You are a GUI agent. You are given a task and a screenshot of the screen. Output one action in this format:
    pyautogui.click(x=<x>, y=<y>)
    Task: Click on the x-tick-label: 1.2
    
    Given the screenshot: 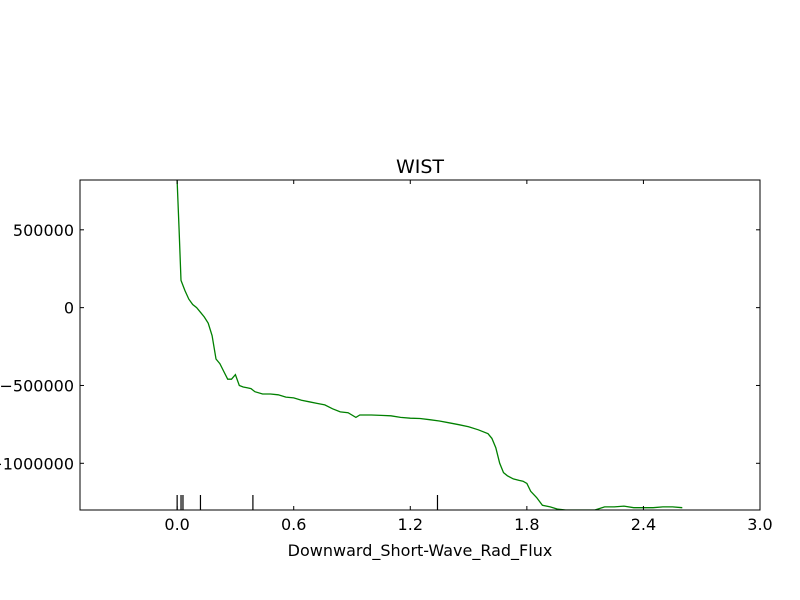 What is the action you would take?
    pyautogui.click(x=410, y=524)
    